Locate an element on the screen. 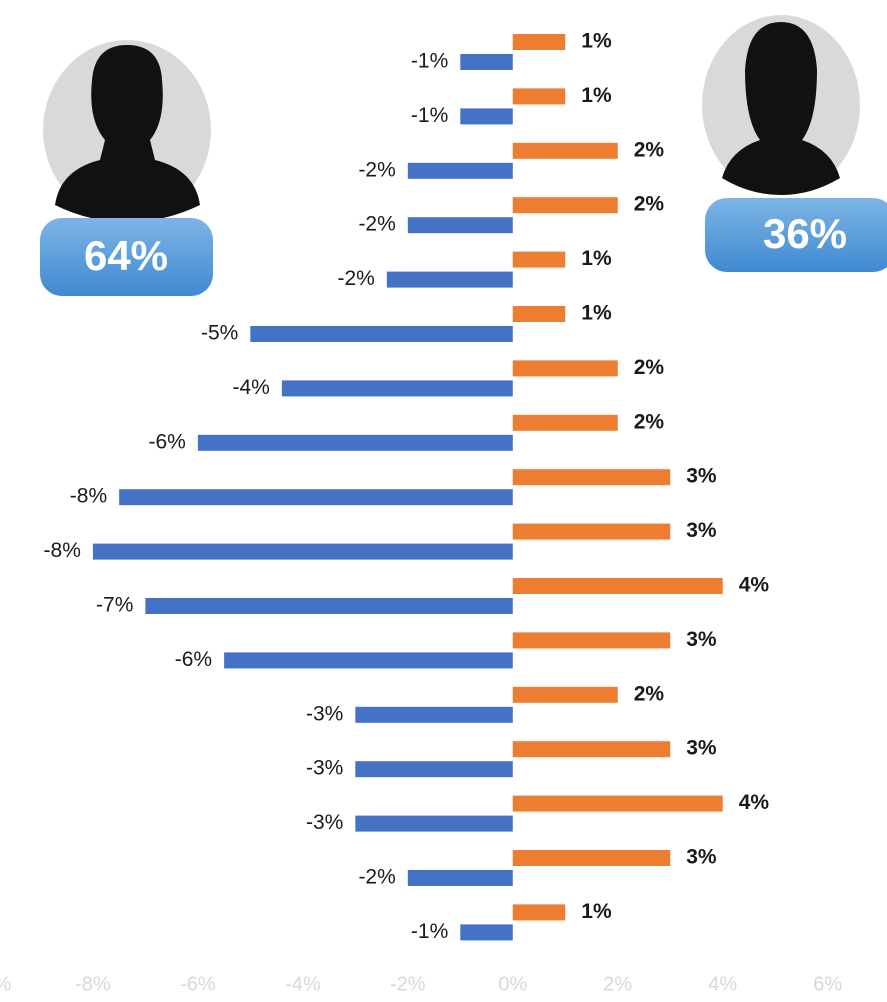 This screenshot has height=1002, width=887. x-tick-label: -10% is located at coordinates (5, 984).